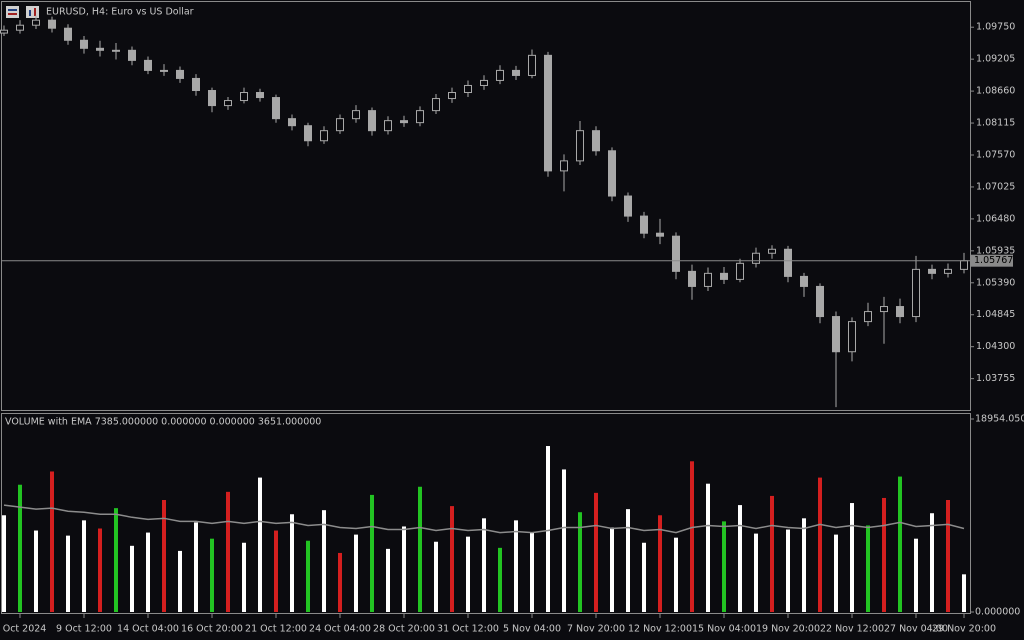 The image size is (1024, 640). I want to click on toolbar-icons, so click(22, 12).